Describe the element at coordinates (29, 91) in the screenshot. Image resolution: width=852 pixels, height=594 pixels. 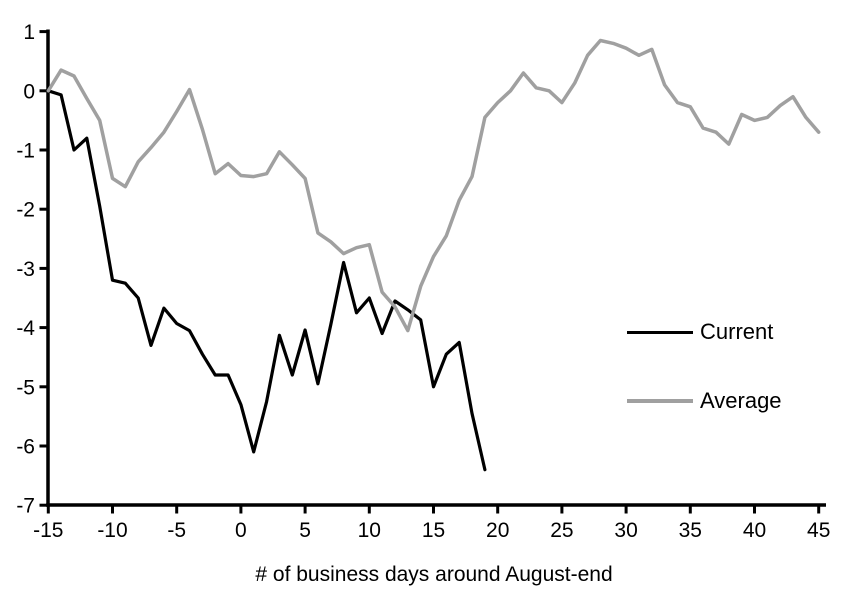
I see `y-tick-label: 0` at that location.